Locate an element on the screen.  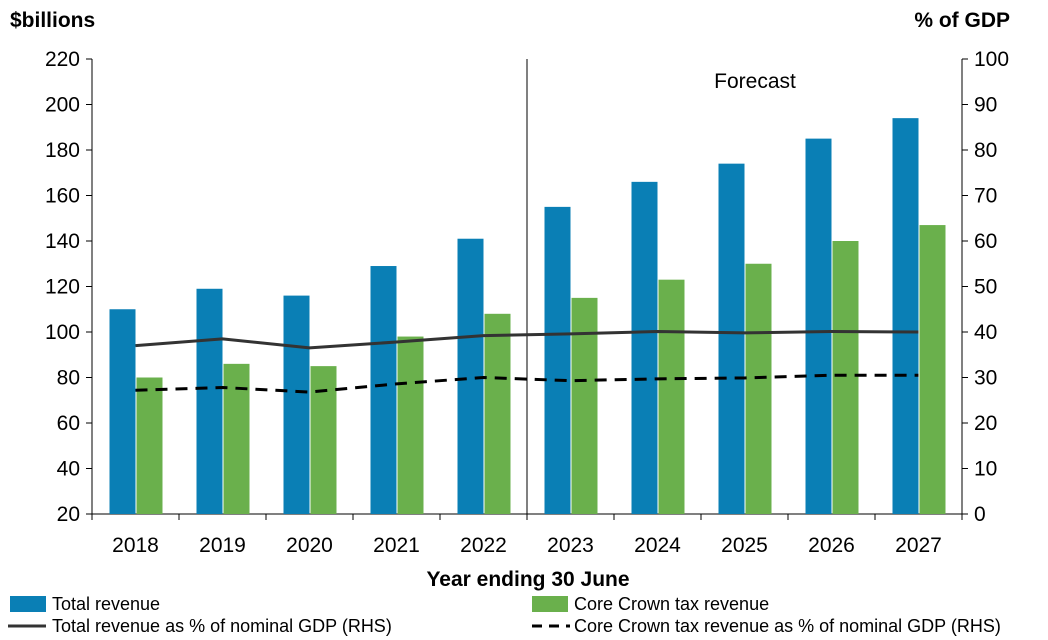
x-tick-label: 2027 is located at coordinates (918, 545).